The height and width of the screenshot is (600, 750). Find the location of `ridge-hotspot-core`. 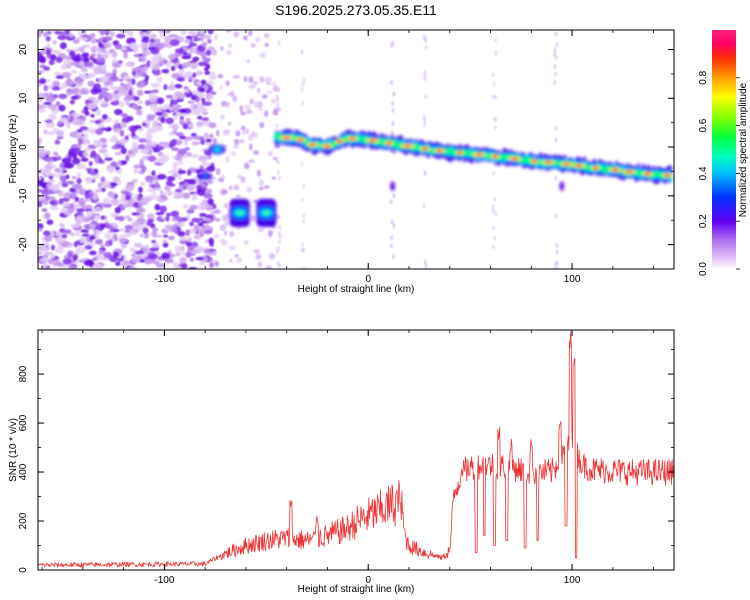

ridge-hotspot-core is located at coordinates (287, 138).